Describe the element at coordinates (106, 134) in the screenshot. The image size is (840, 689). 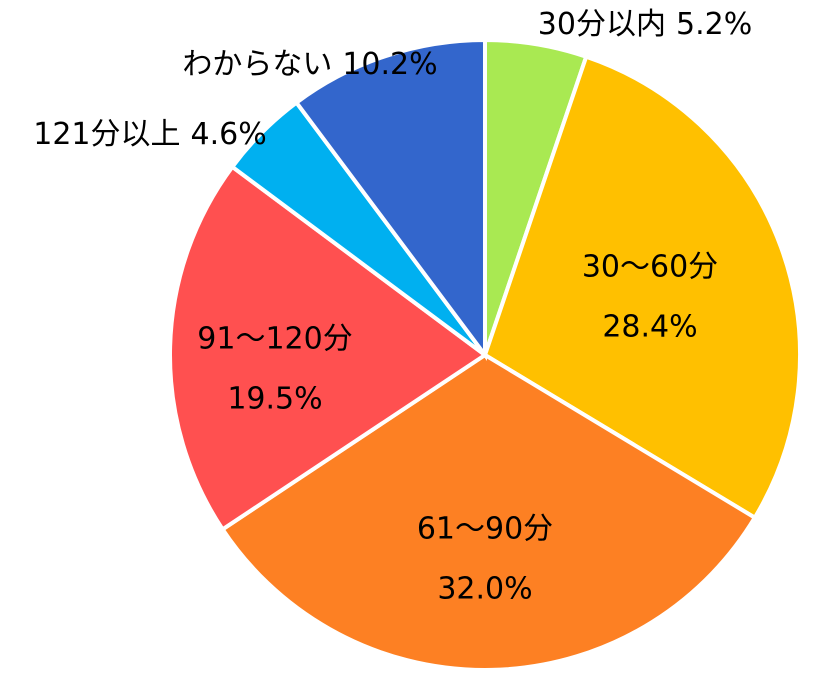
I see `category-label: 121分以上` at that location.